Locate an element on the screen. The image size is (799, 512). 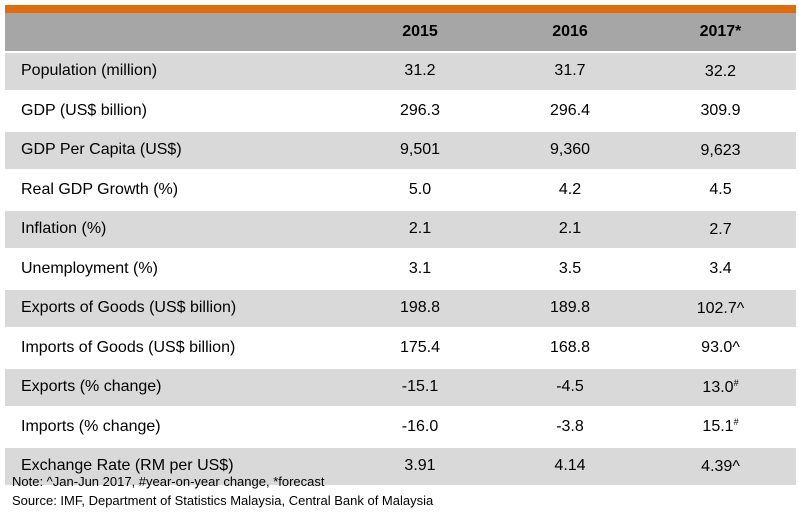
cell-2015: 3.91 is located at coordinates (420, 466).